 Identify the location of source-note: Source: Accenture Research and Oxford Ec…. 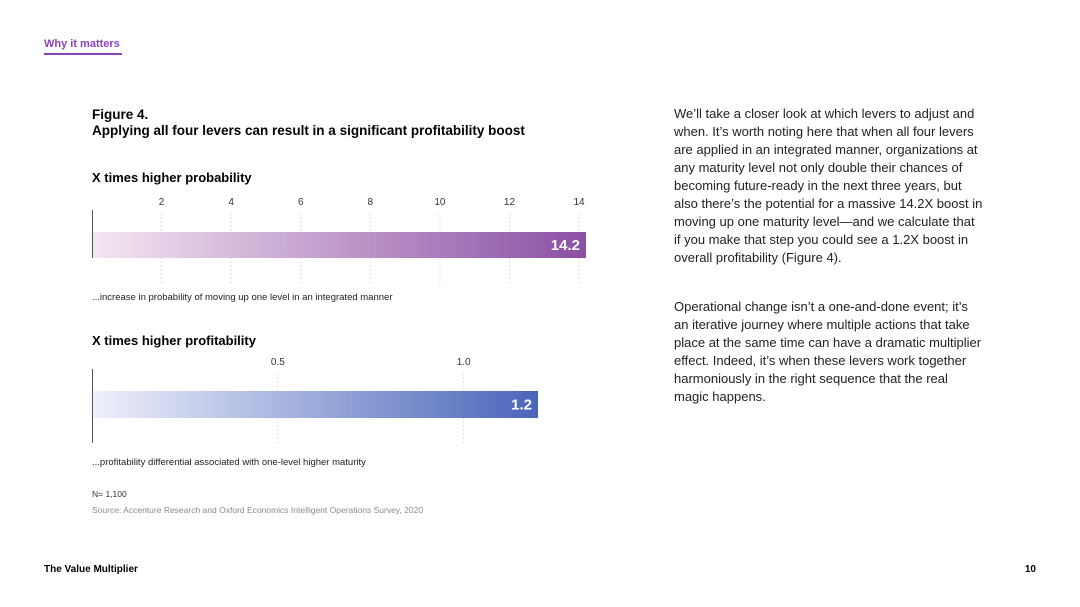
(258, 510).